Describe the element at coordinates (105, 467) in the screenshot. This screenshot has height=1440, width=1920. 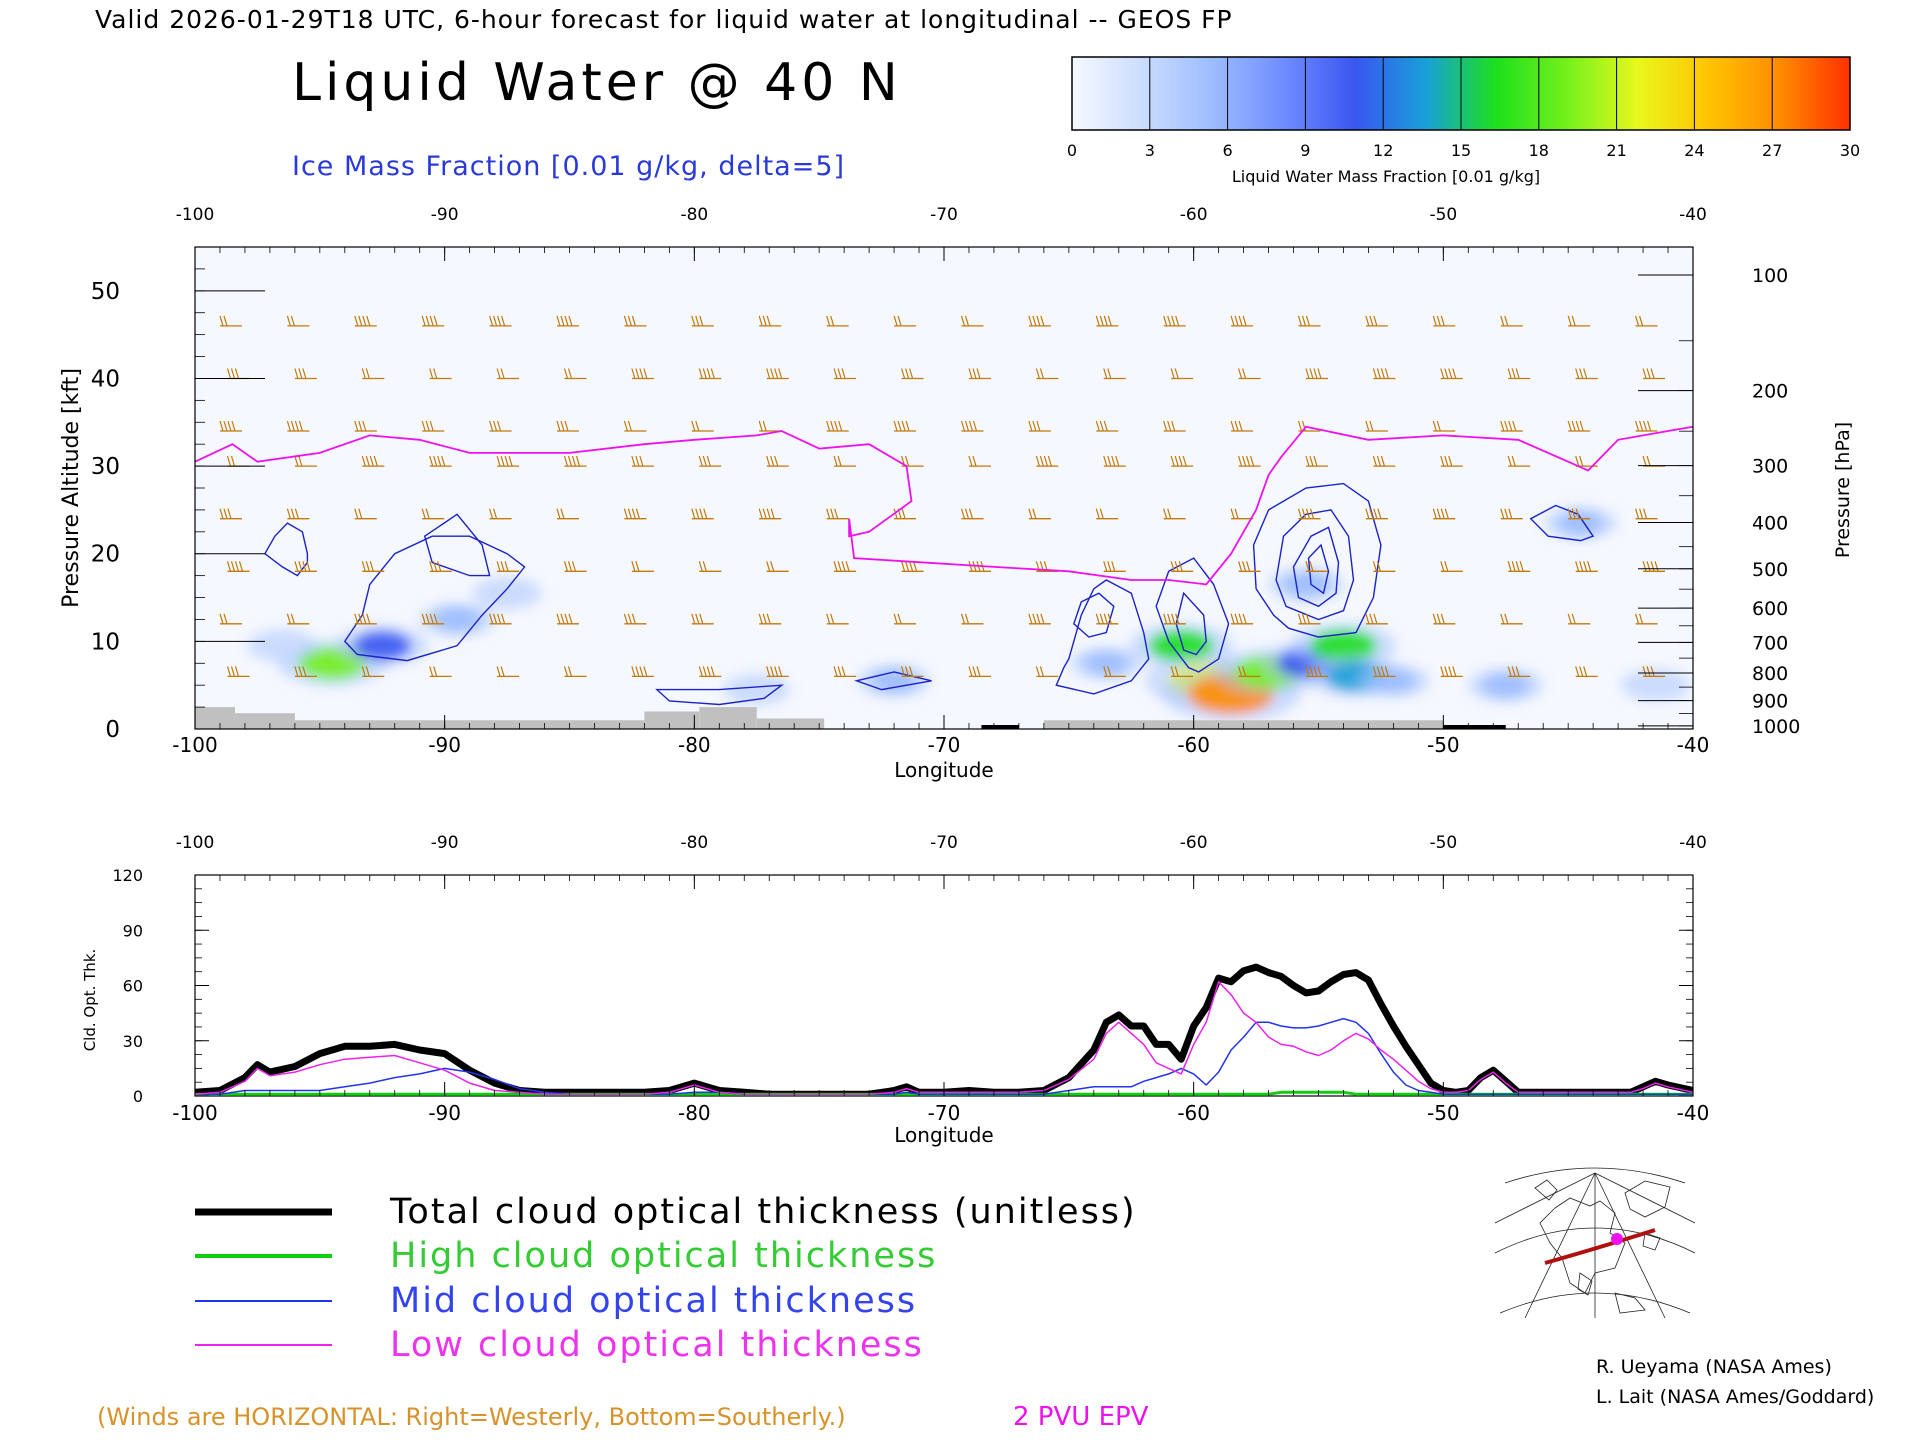
I see `y-tick-label: 30` at that location.